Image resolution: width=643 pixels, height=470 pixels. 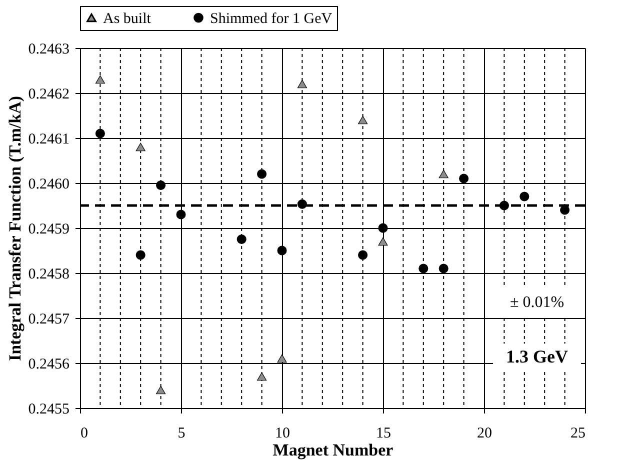 I want to click on y-tick-label: 0.2459, so click(x=49, y=230).